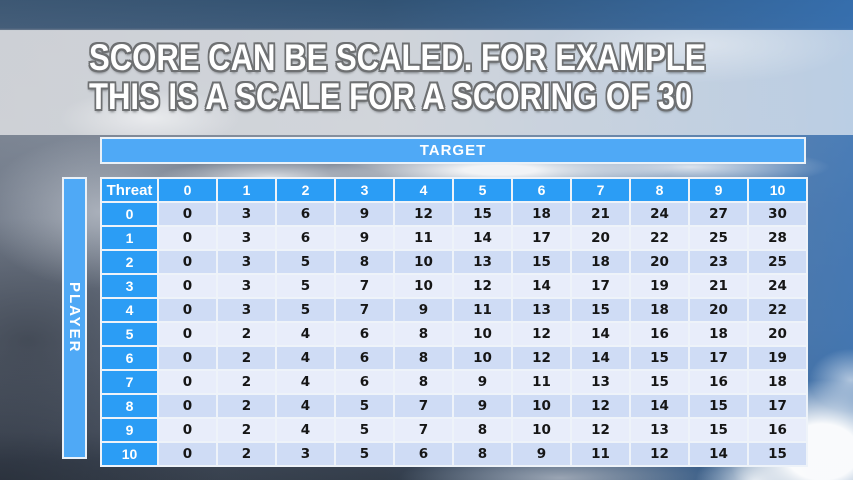  Describe the element at coordinates (305, 190) in the screenshot. I see `column-header-cell: 2` at that location.